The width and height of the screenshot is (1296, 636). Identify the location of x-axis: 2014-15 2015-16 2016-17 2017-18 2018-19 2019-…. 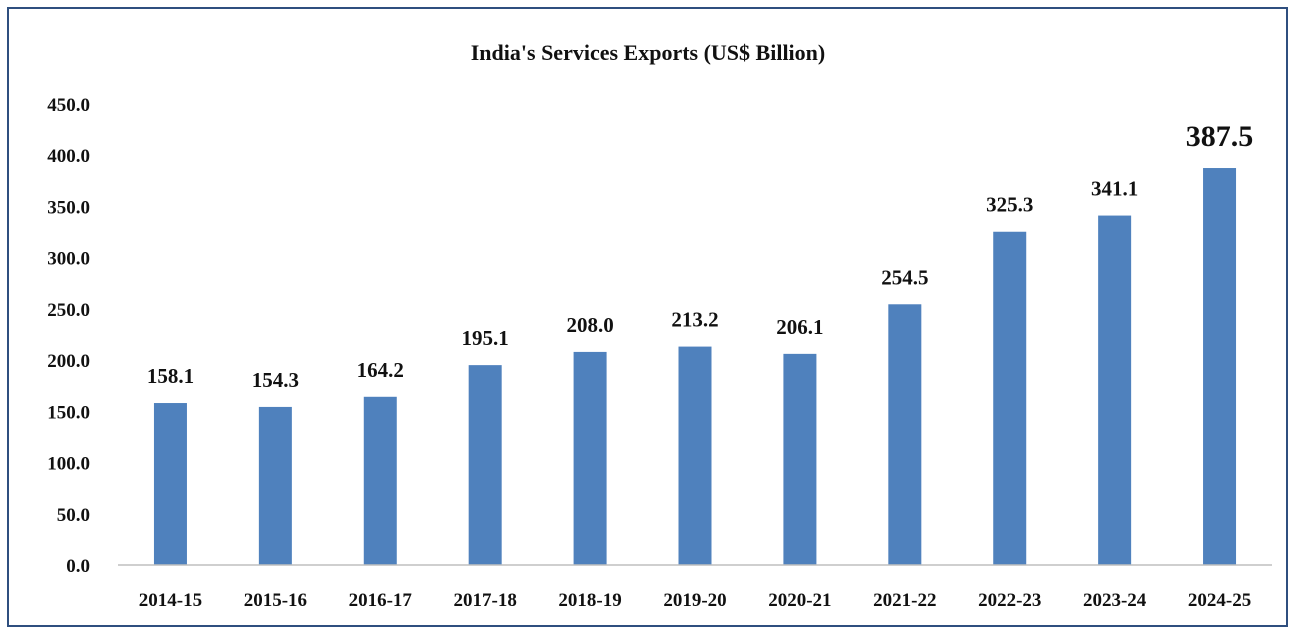
(695, 587).